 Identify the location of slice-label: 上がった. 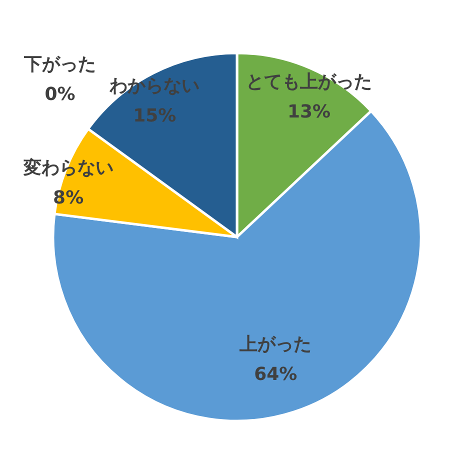
(275, 344).